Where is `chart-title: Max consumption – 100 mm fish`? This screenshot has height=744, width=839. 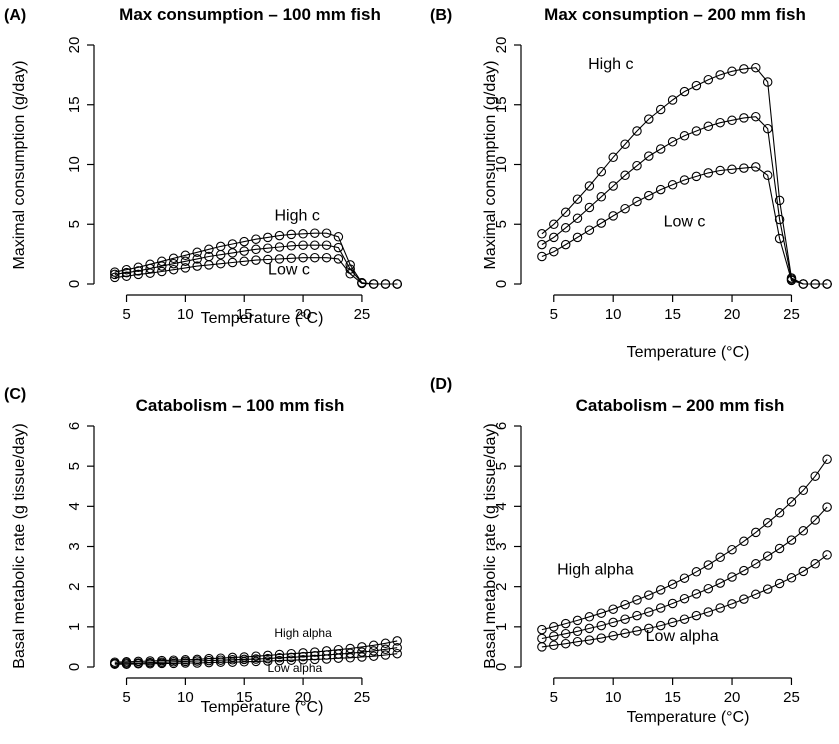
chart-title: Max consumption – 100 mm fish is located at coordinates (250, 14).